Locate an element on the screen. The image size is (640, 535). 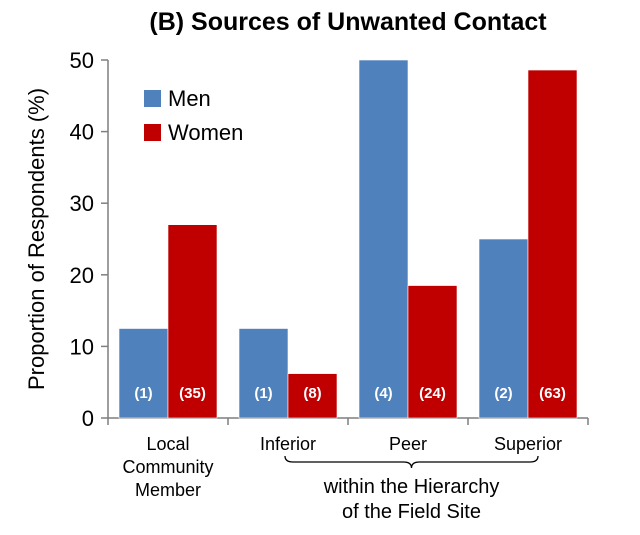
count-label-men-0: (1) is located at coordinates (143, 393).